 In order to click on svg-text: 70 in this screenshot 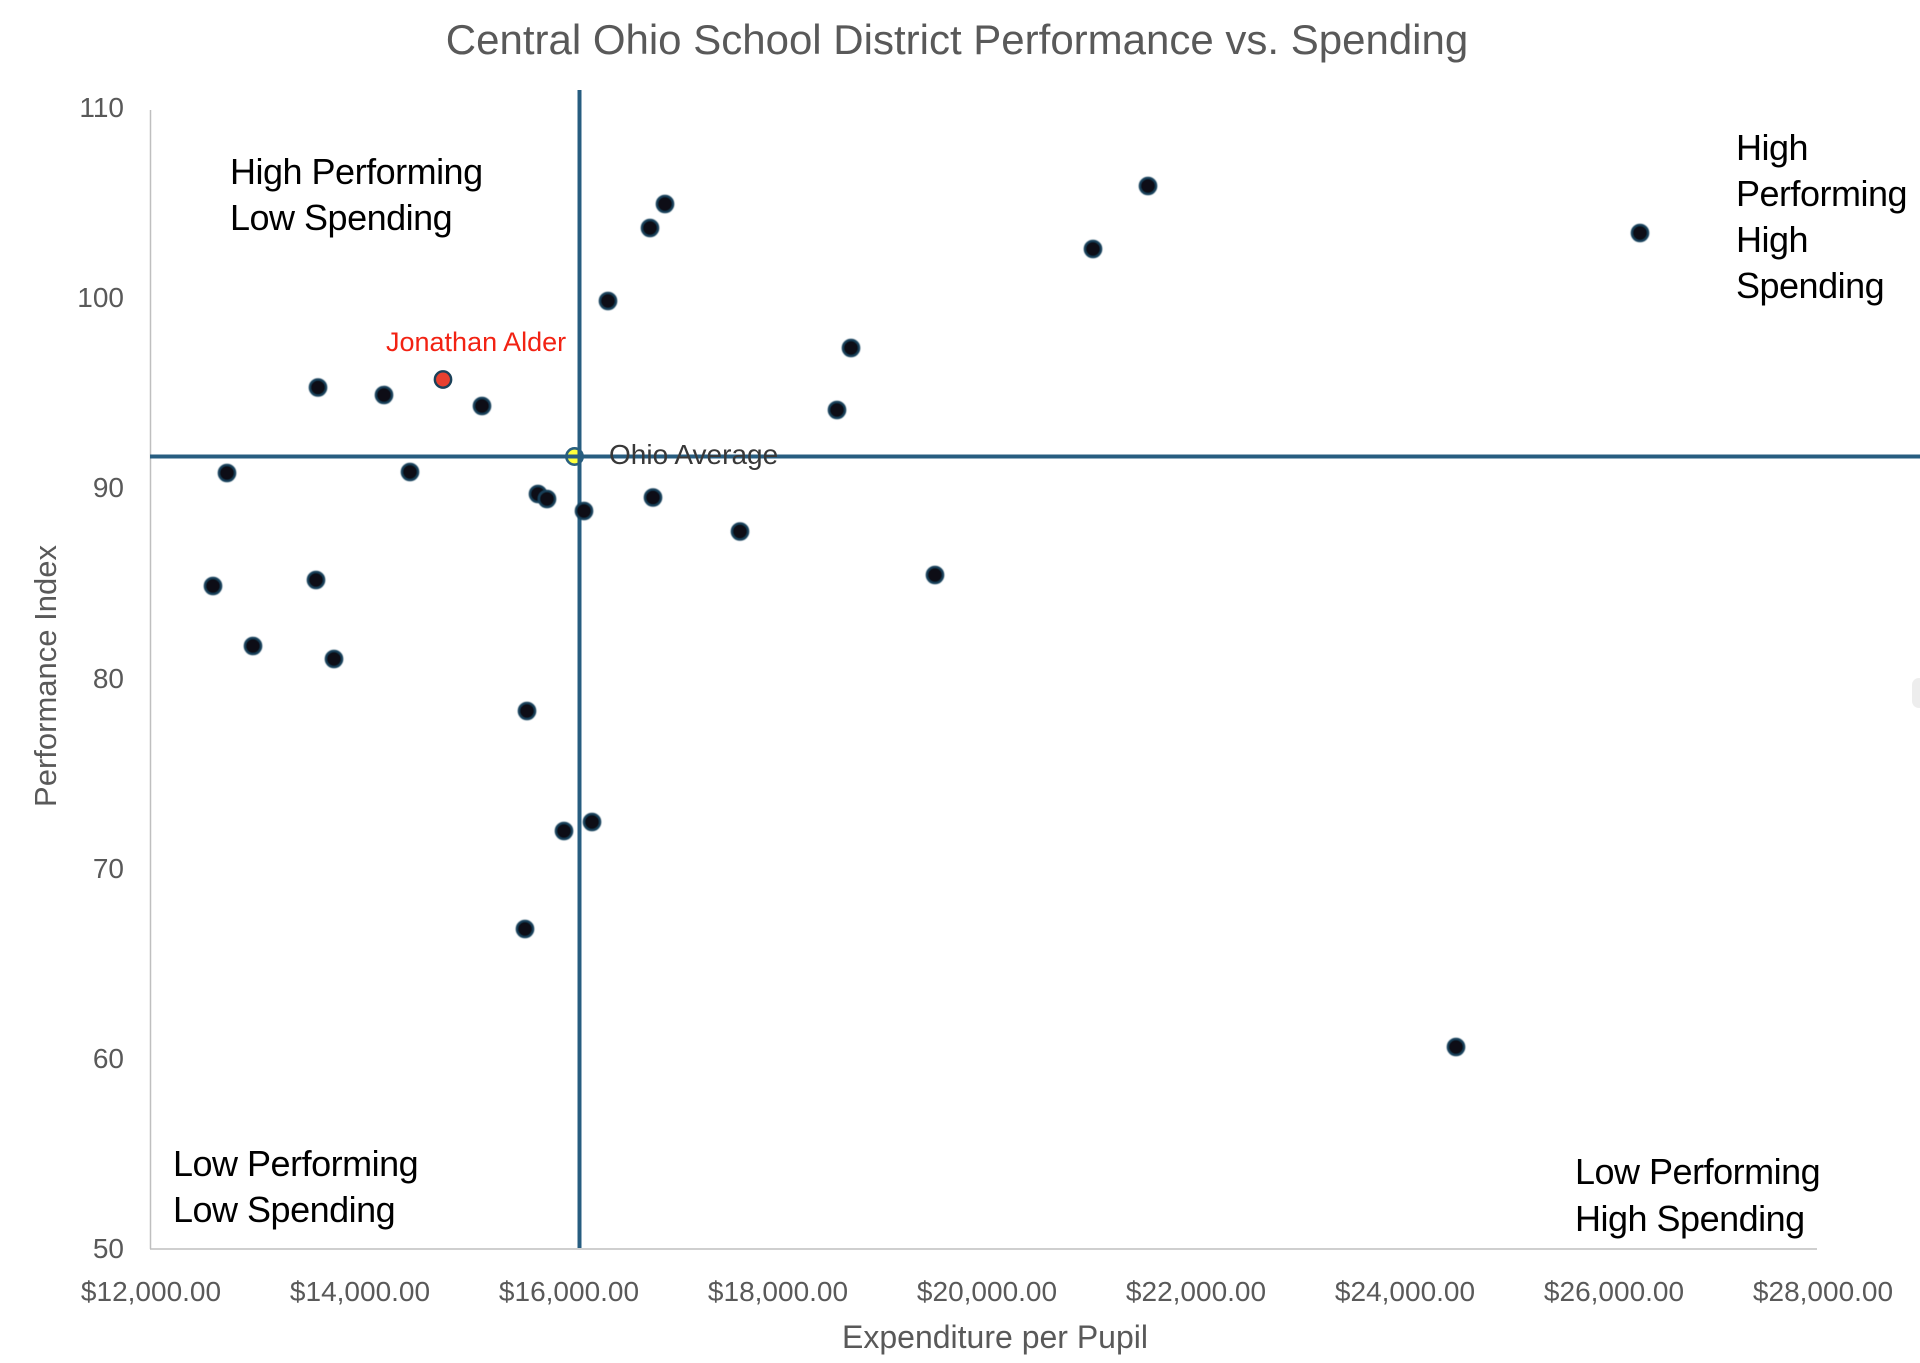, I will do `click(108, 868)`.